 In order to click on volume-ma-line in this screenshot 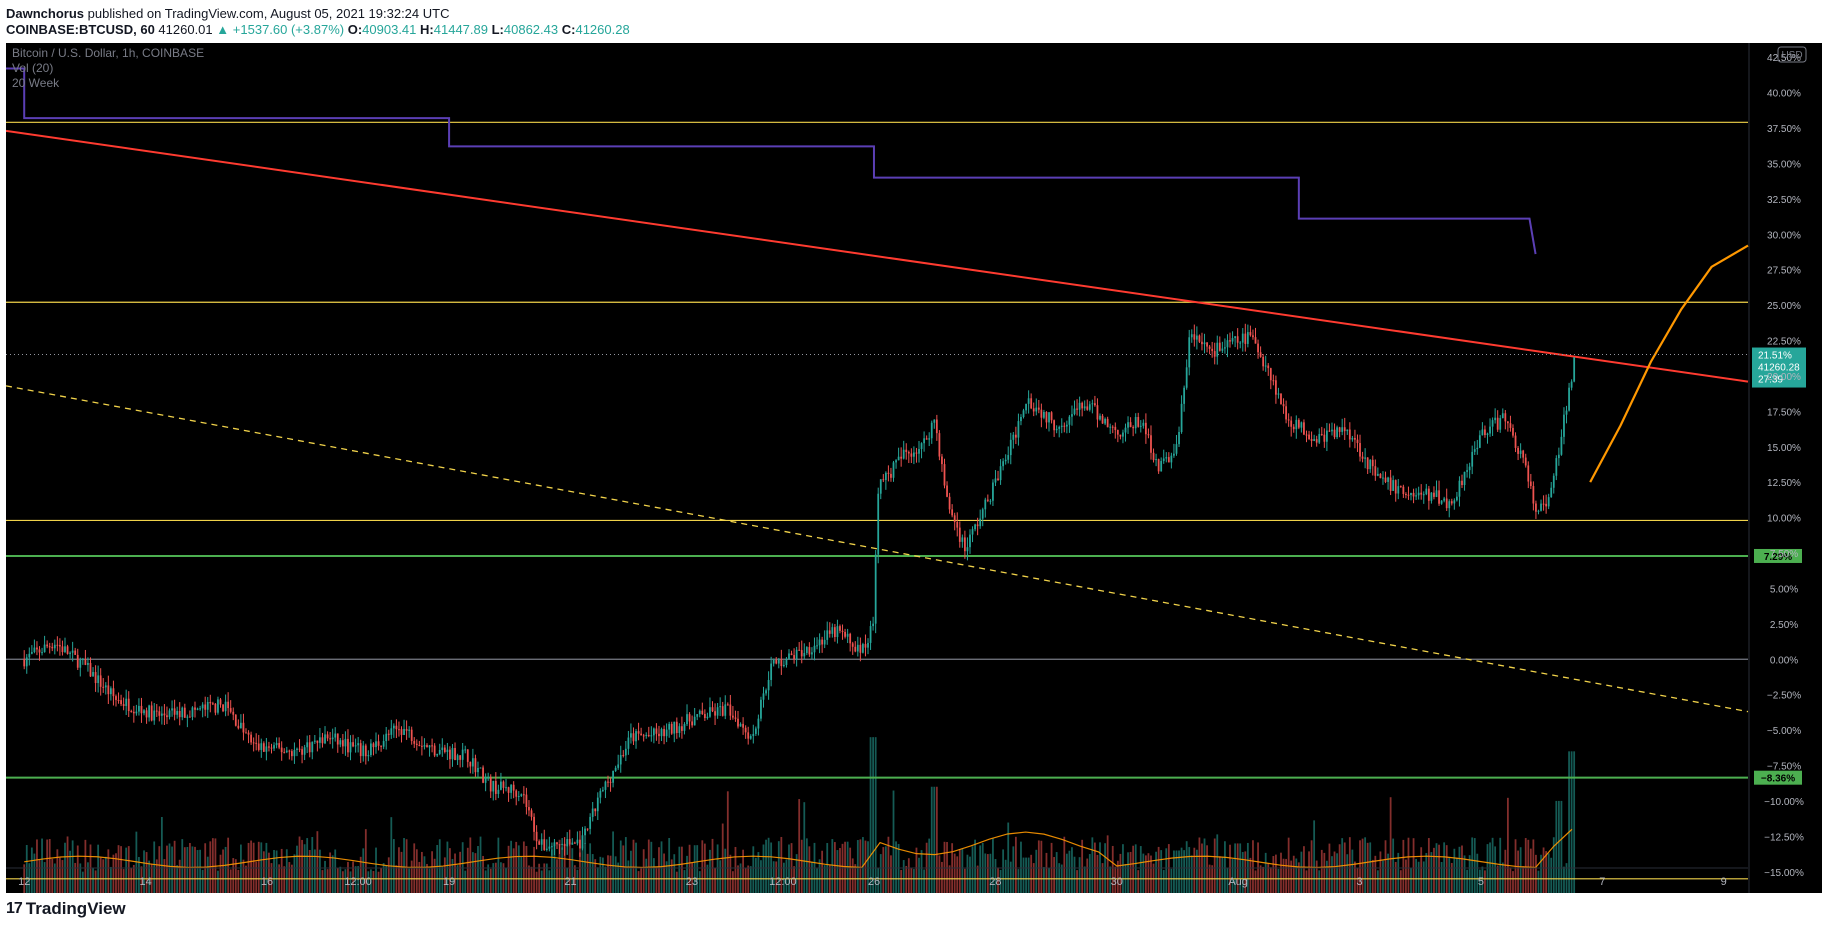, I will do `click(798, 848)`.